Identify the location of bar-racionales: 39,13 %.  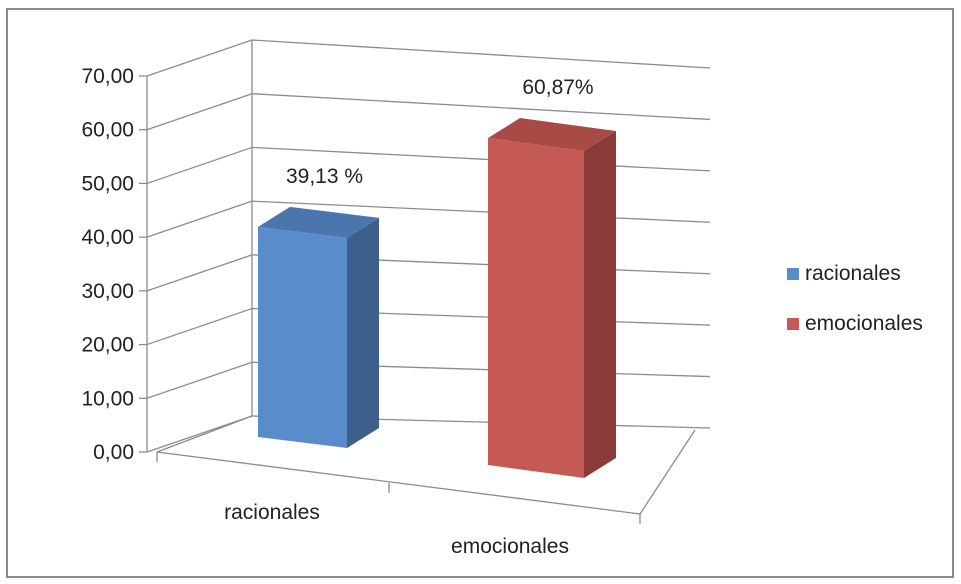
(318, 306).